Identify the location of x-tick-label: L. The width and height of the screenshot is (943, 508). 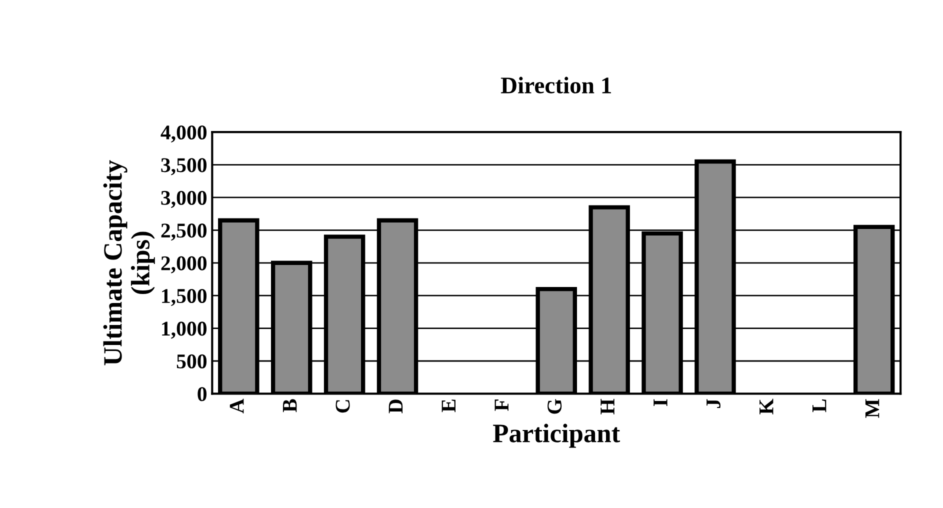
(819, 405).